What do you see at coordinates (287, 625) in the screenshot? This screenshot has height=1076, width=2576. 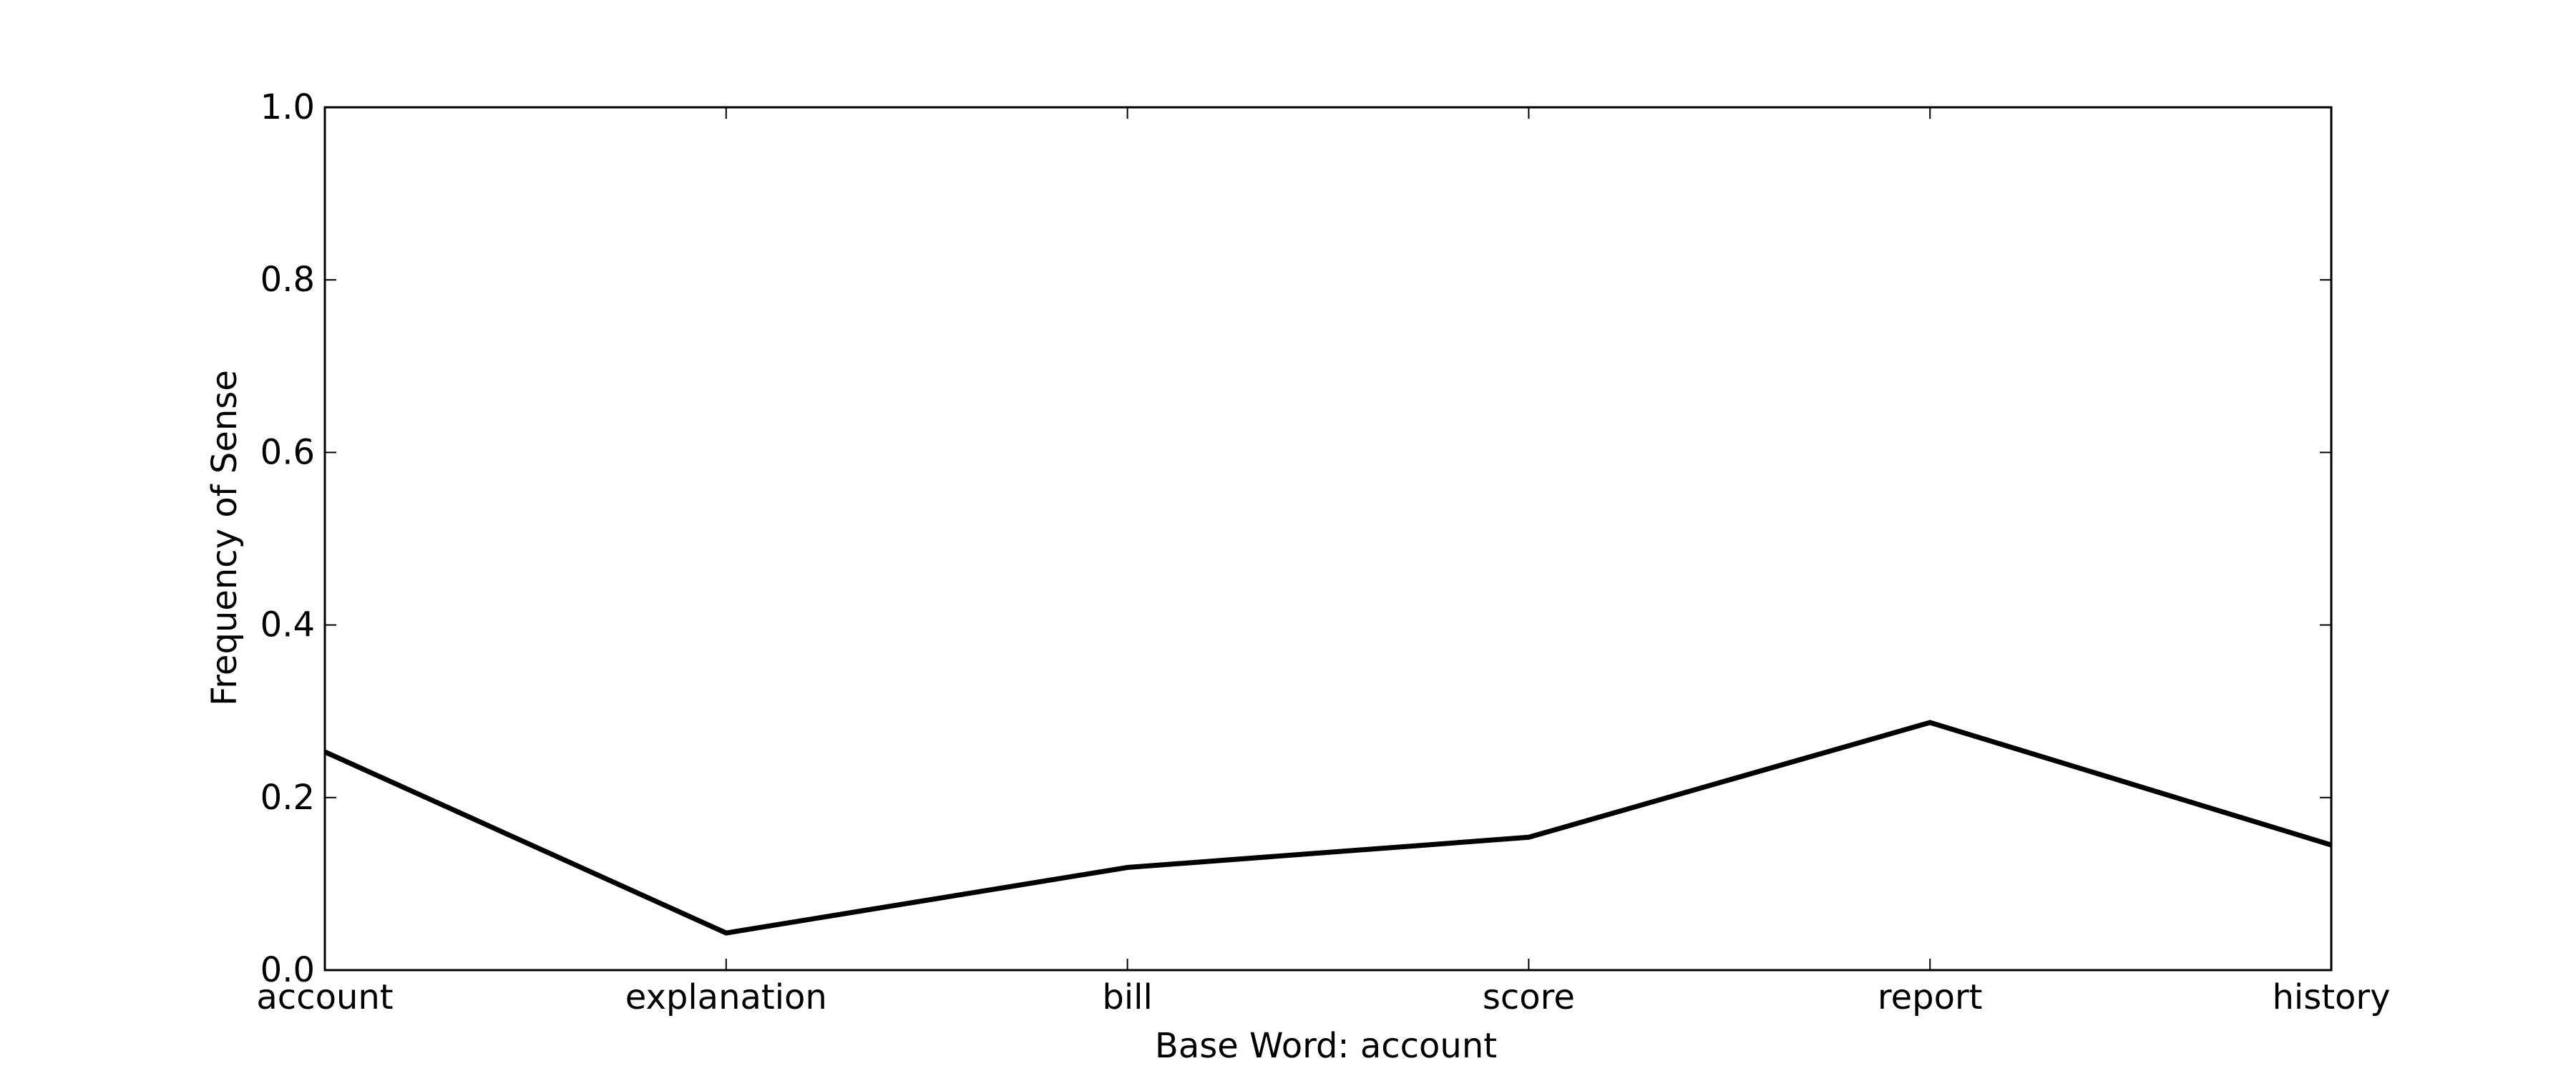 I see `y-tick-label: 0.4` at bounding box center [287, 625].